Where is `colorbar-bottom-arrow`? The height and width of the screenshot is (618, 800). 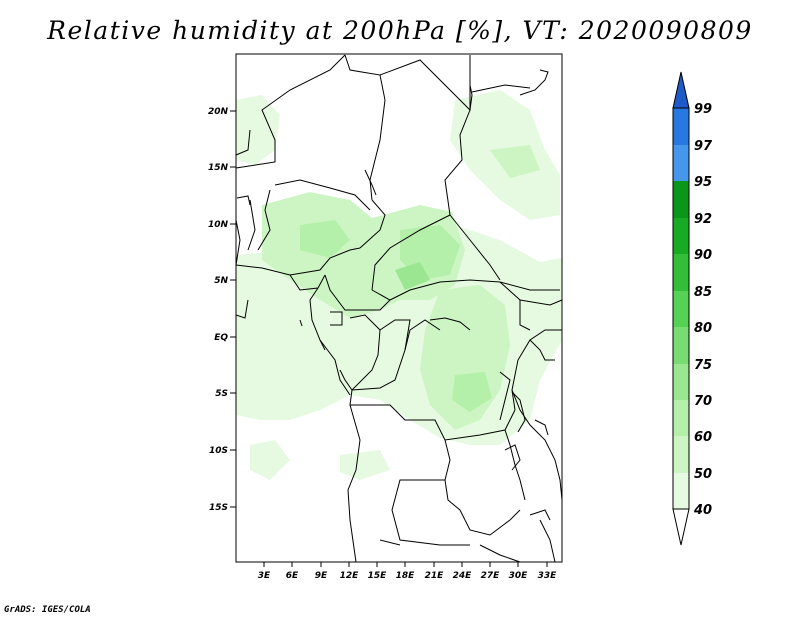
colorbar-bottom-arrow is located at coordinates (681, 527).